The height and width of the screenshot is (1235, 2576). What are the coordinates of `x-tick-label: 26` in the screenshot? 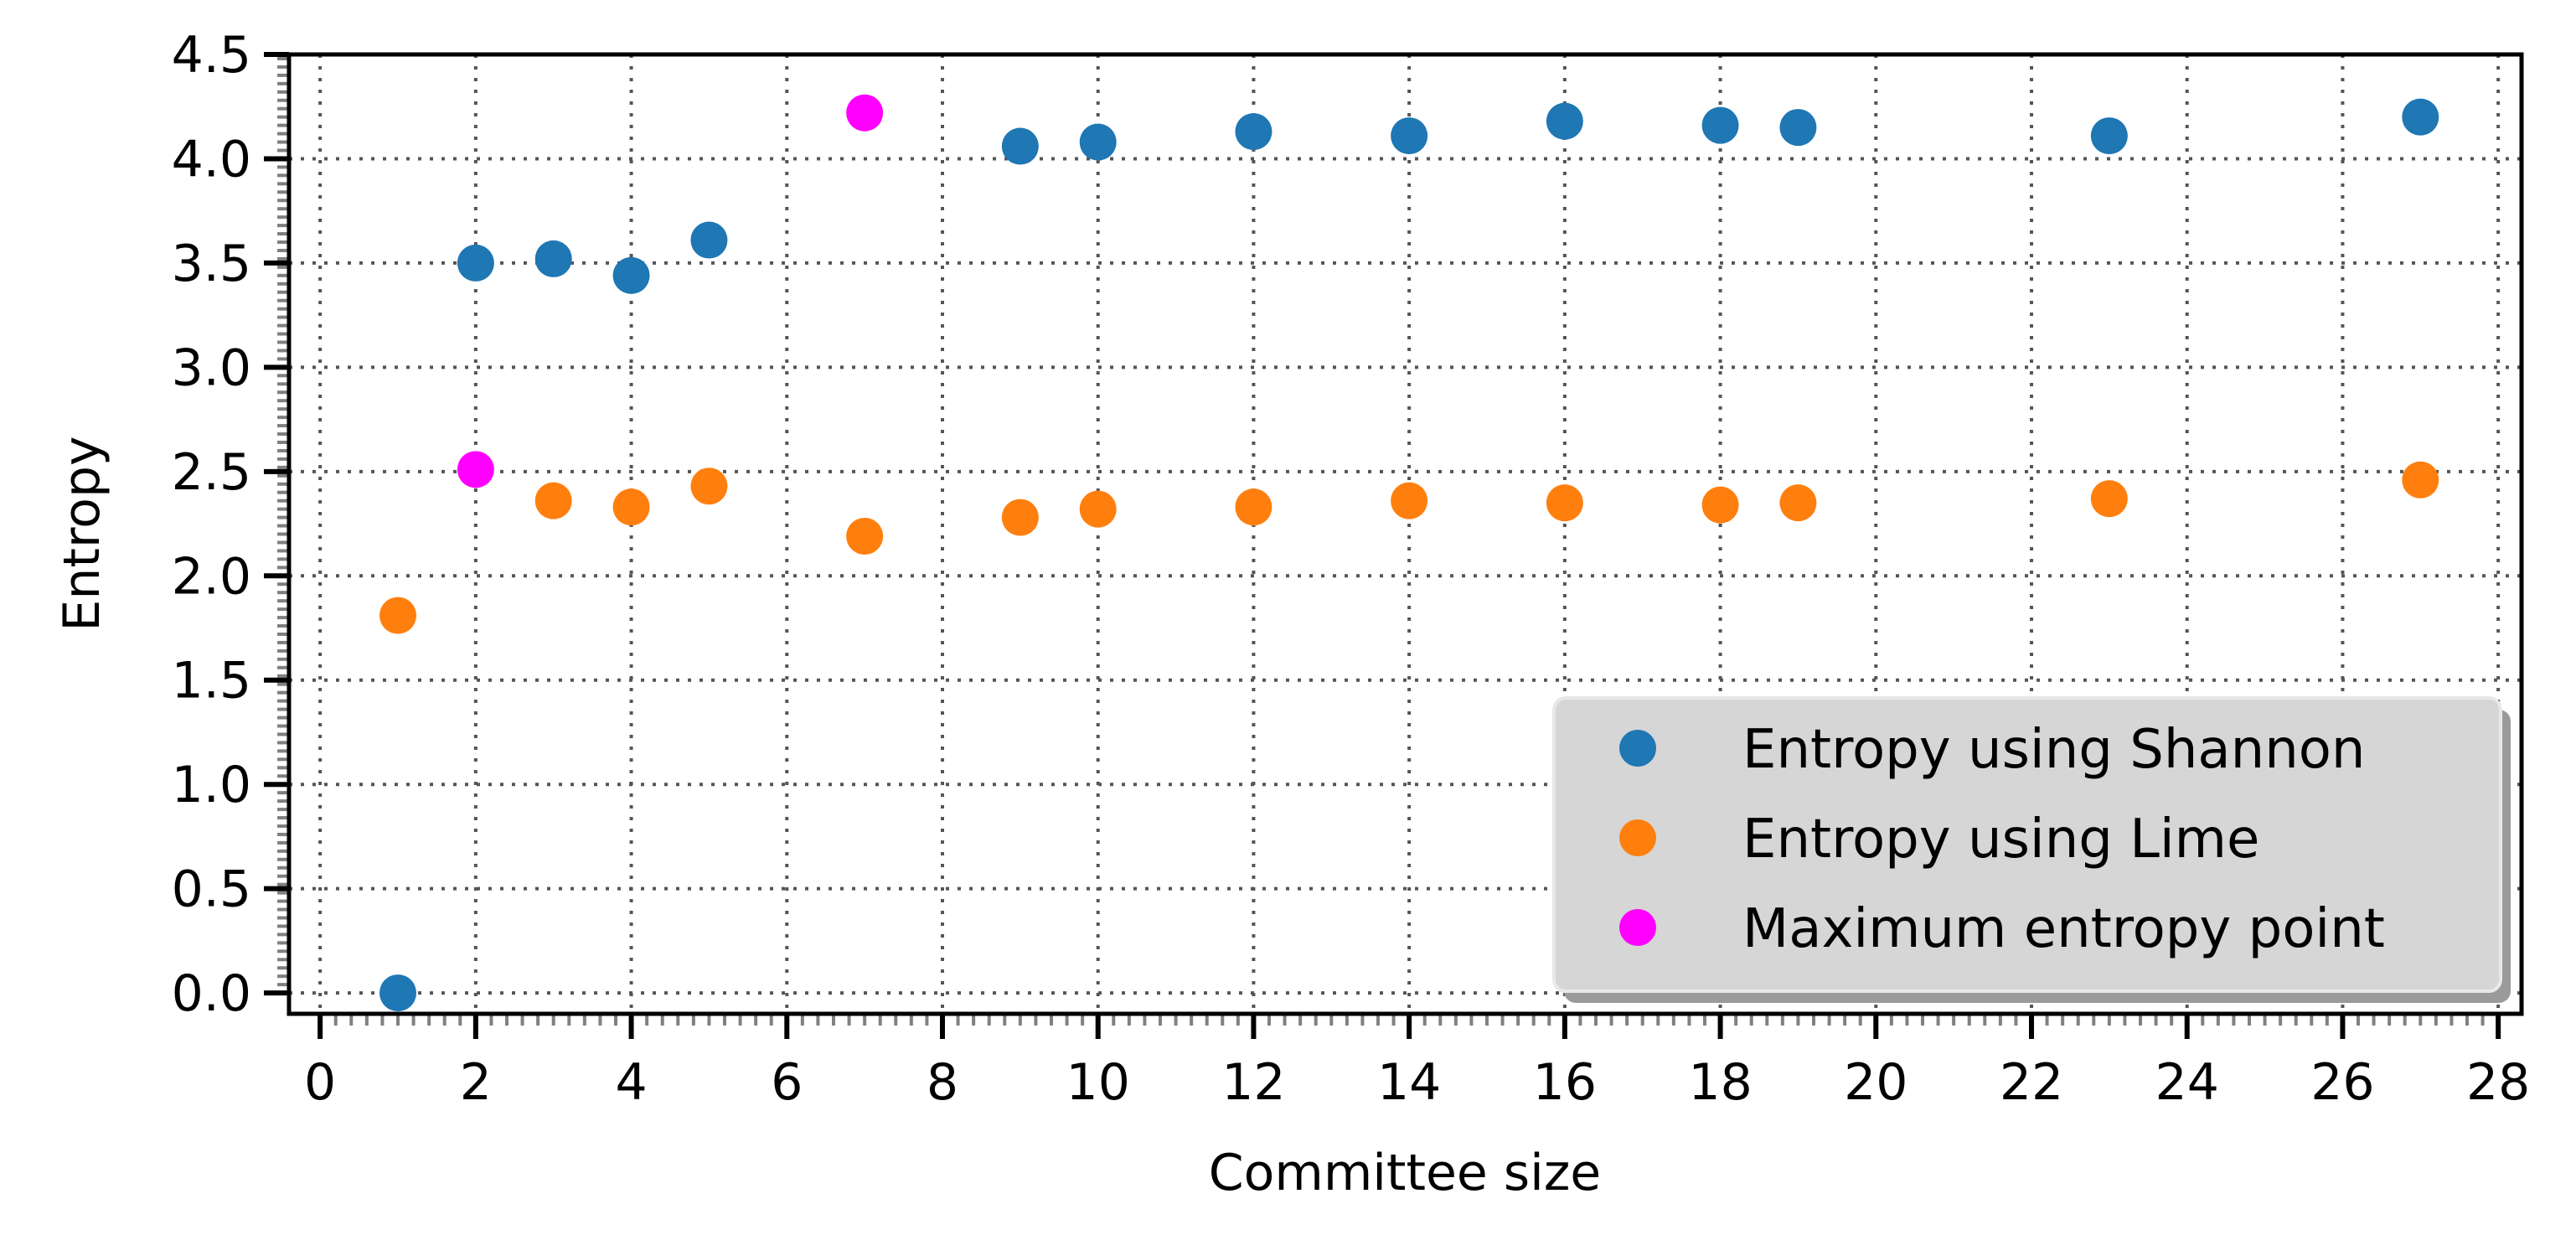 It's located at (2342, 1083).